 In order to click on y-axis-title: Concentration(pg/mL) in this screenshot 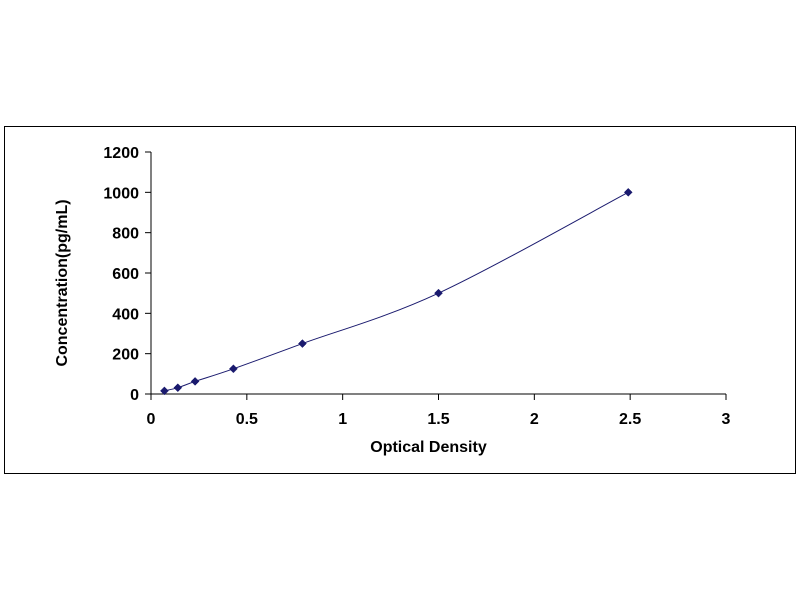, I will do `click(62, 282)`.